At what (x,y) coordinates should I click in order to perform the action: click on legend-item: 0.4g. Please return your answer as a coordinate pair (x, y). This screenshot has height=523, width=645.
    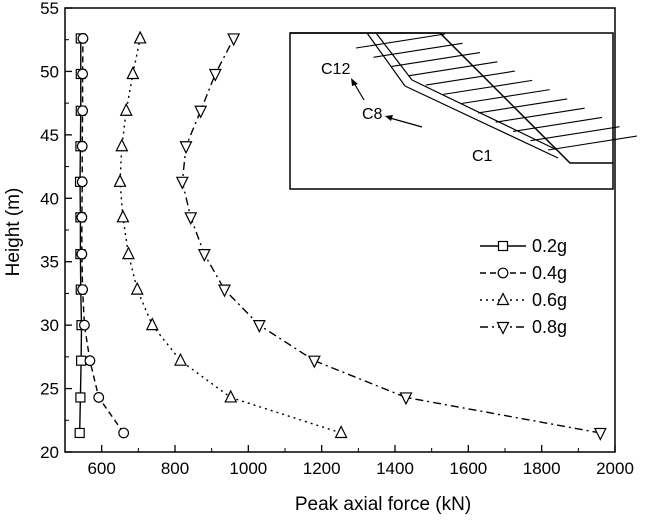
    Looking at the image, I should click on (523, 273).